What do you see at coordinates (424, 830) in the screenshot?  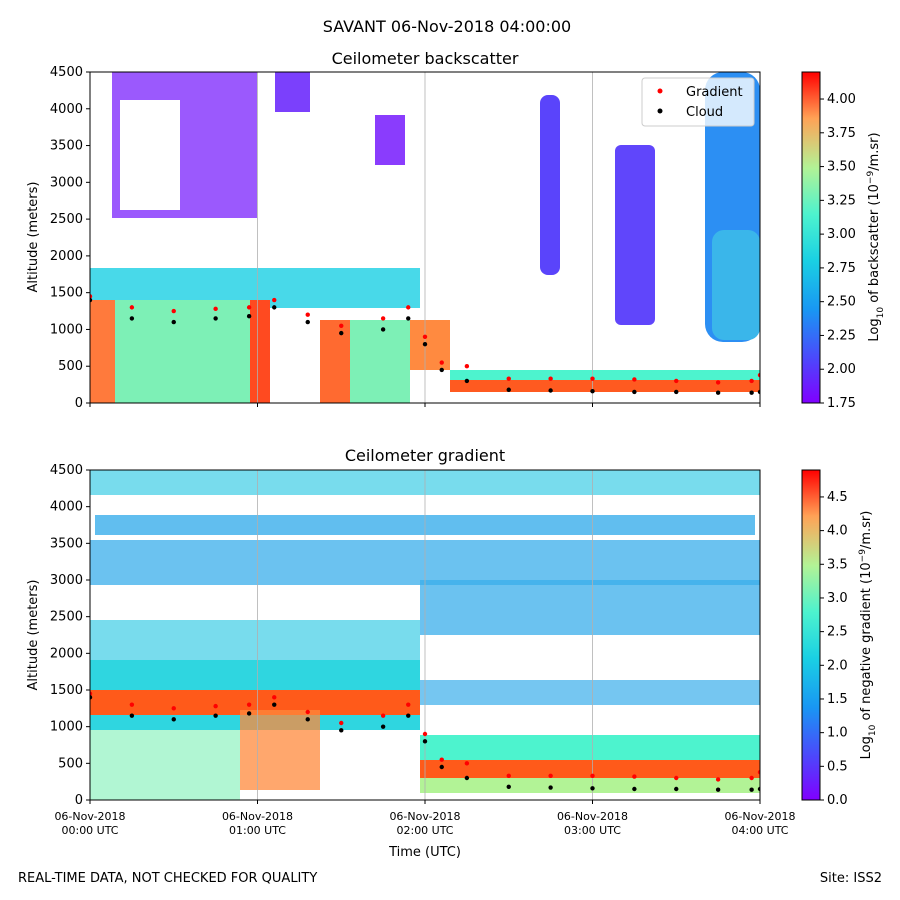 I see `x-tick-label-time: 02:00 UTC` at bounding box center [424, 830].